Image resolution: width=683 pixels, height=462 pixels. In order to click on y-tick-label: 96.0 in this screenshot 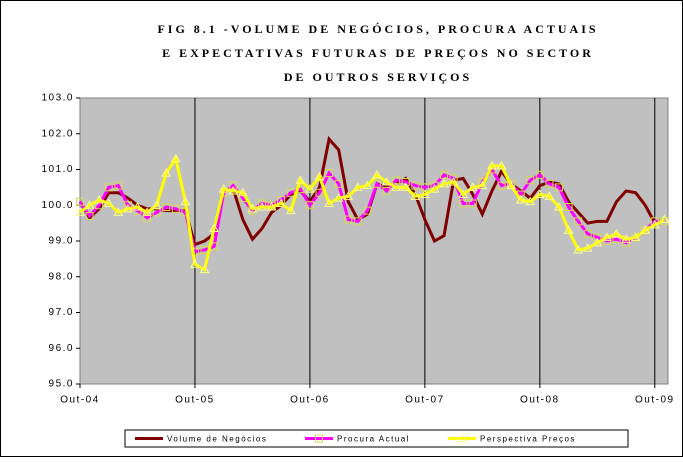, I will do `click(61, 348)`.